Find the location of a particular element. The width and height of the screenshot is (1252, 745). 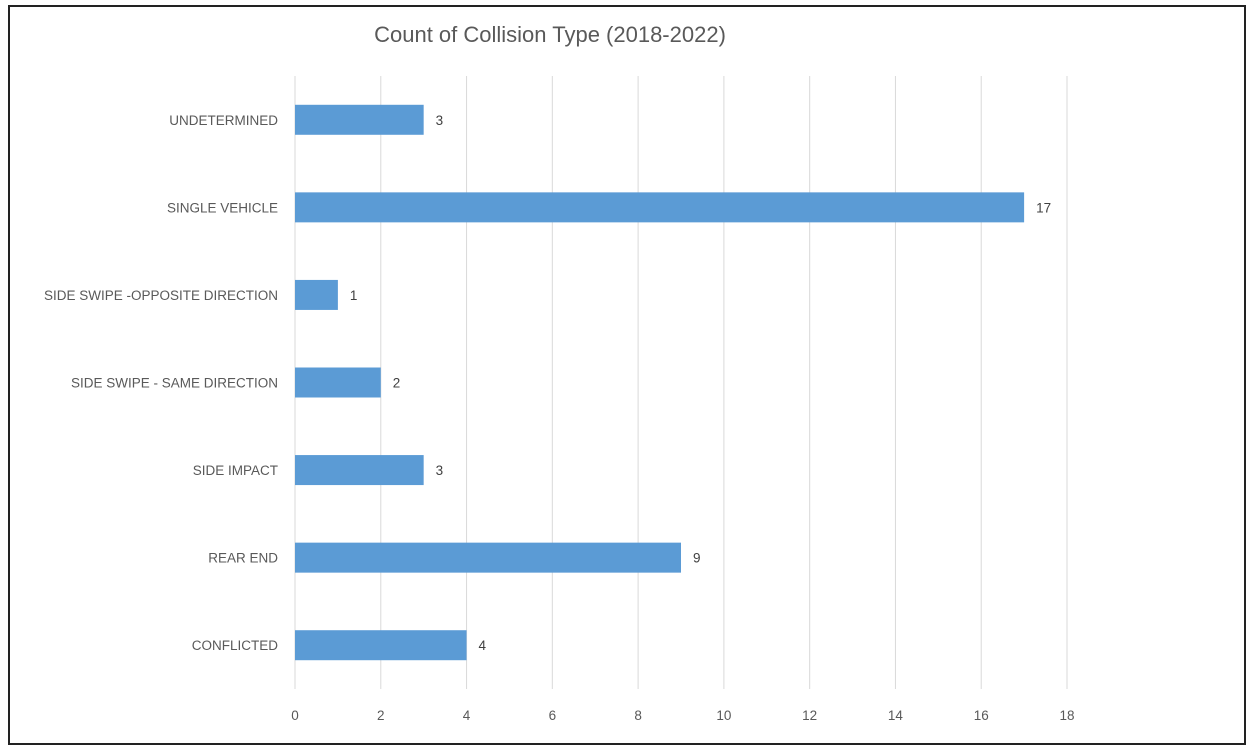

x-tick-label: 8 is located at coordinates (638, 715).